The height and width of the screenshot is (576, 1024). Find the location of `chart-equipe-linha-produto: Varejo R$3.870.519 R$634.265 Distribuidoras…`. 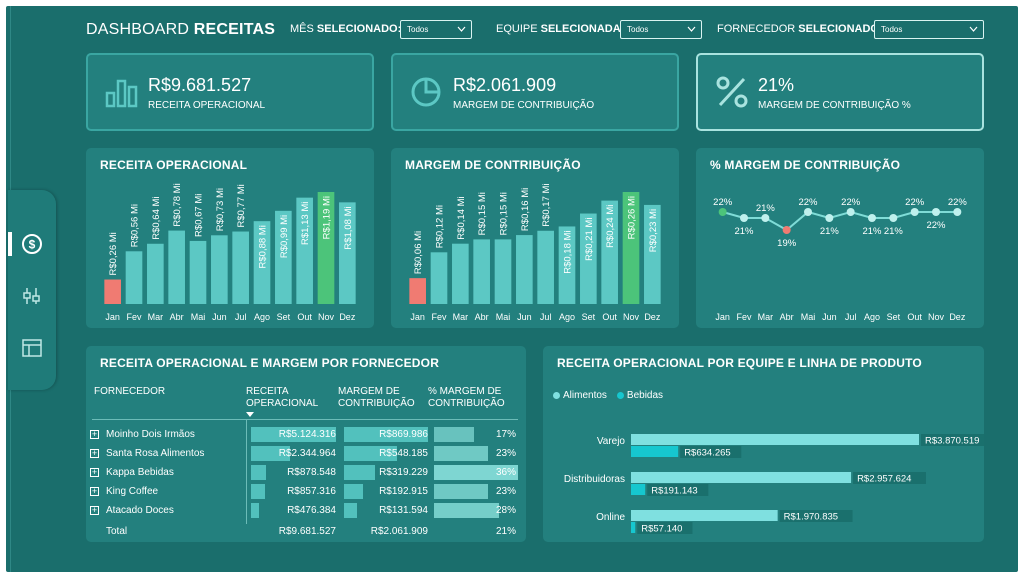

chart-equipe-linha-produto: Varejo R$3.870.519 R$634.265 Distribuidoras… is located at coordinates (774, 484).